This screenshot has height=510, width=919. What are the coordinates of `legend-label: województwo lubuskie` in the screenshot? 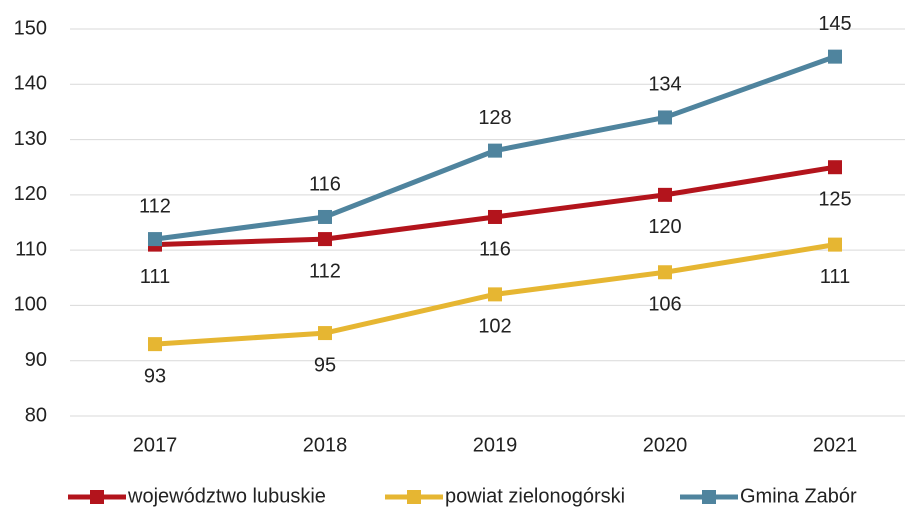 It's located at (226, 496).